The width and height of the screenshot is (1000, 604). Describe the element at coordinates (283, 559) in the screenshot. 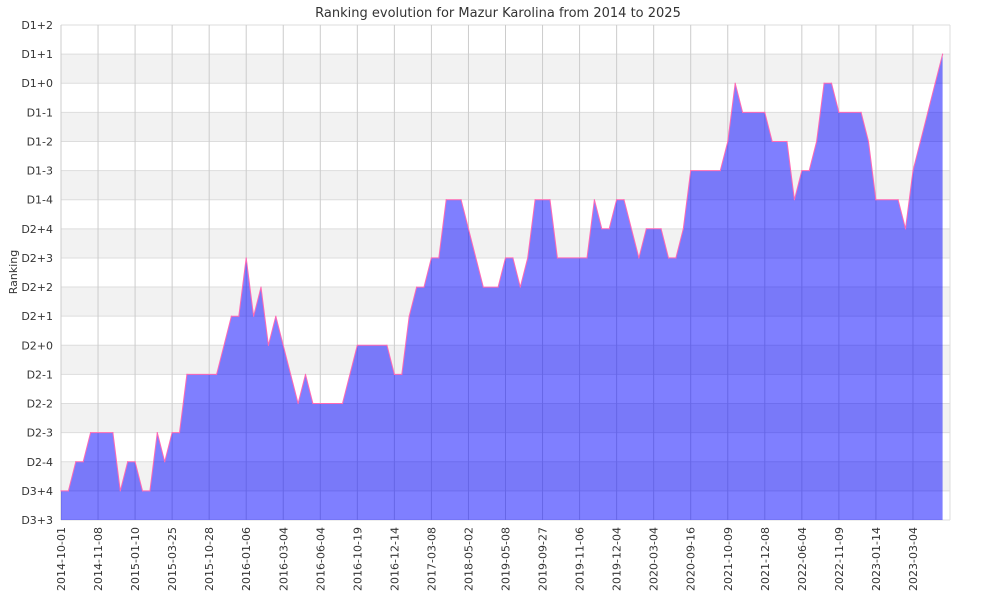

I see `x-tick-label: 2016-03-04` at that location.